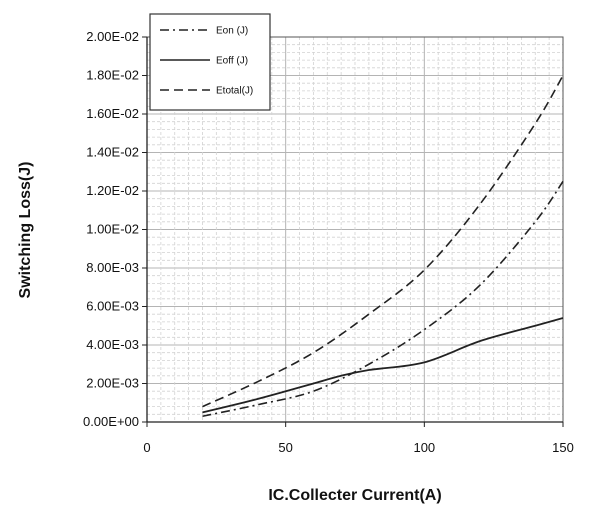  What do you see at coordinates (146, 447) in the screenshot?
I see `x-tick-label: 0` at bounding box center [146, 447].